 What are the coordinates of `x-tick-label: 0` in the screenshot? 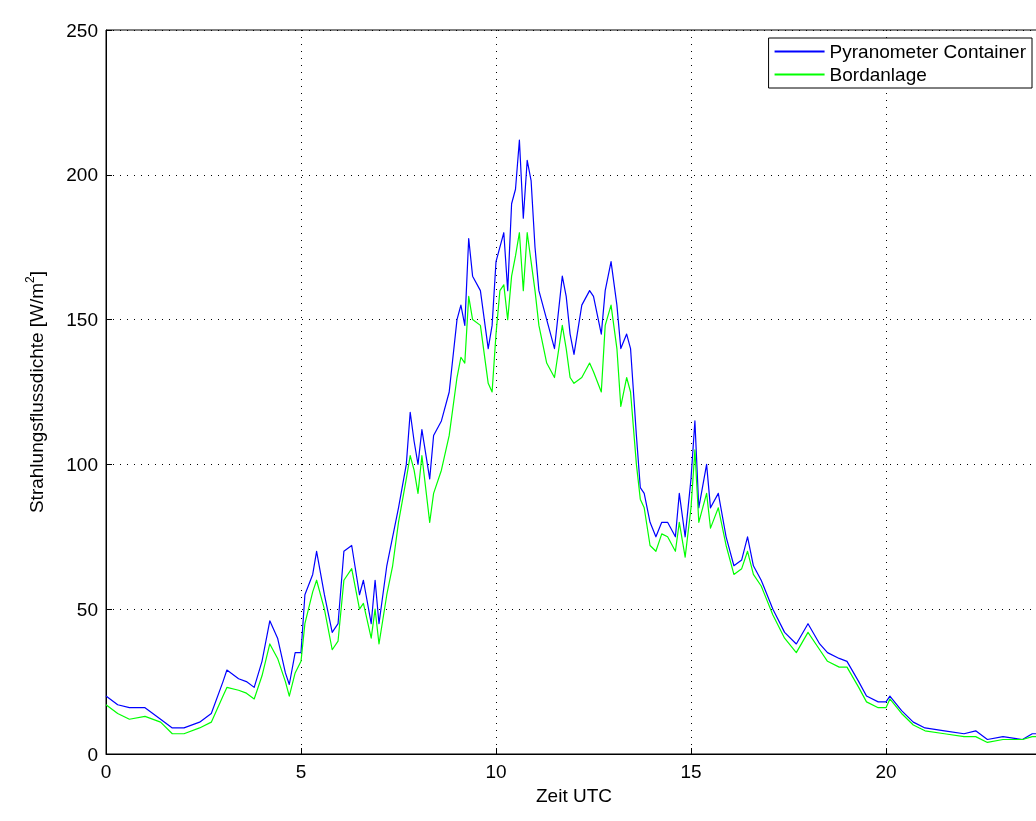 It's located at (106, 771).